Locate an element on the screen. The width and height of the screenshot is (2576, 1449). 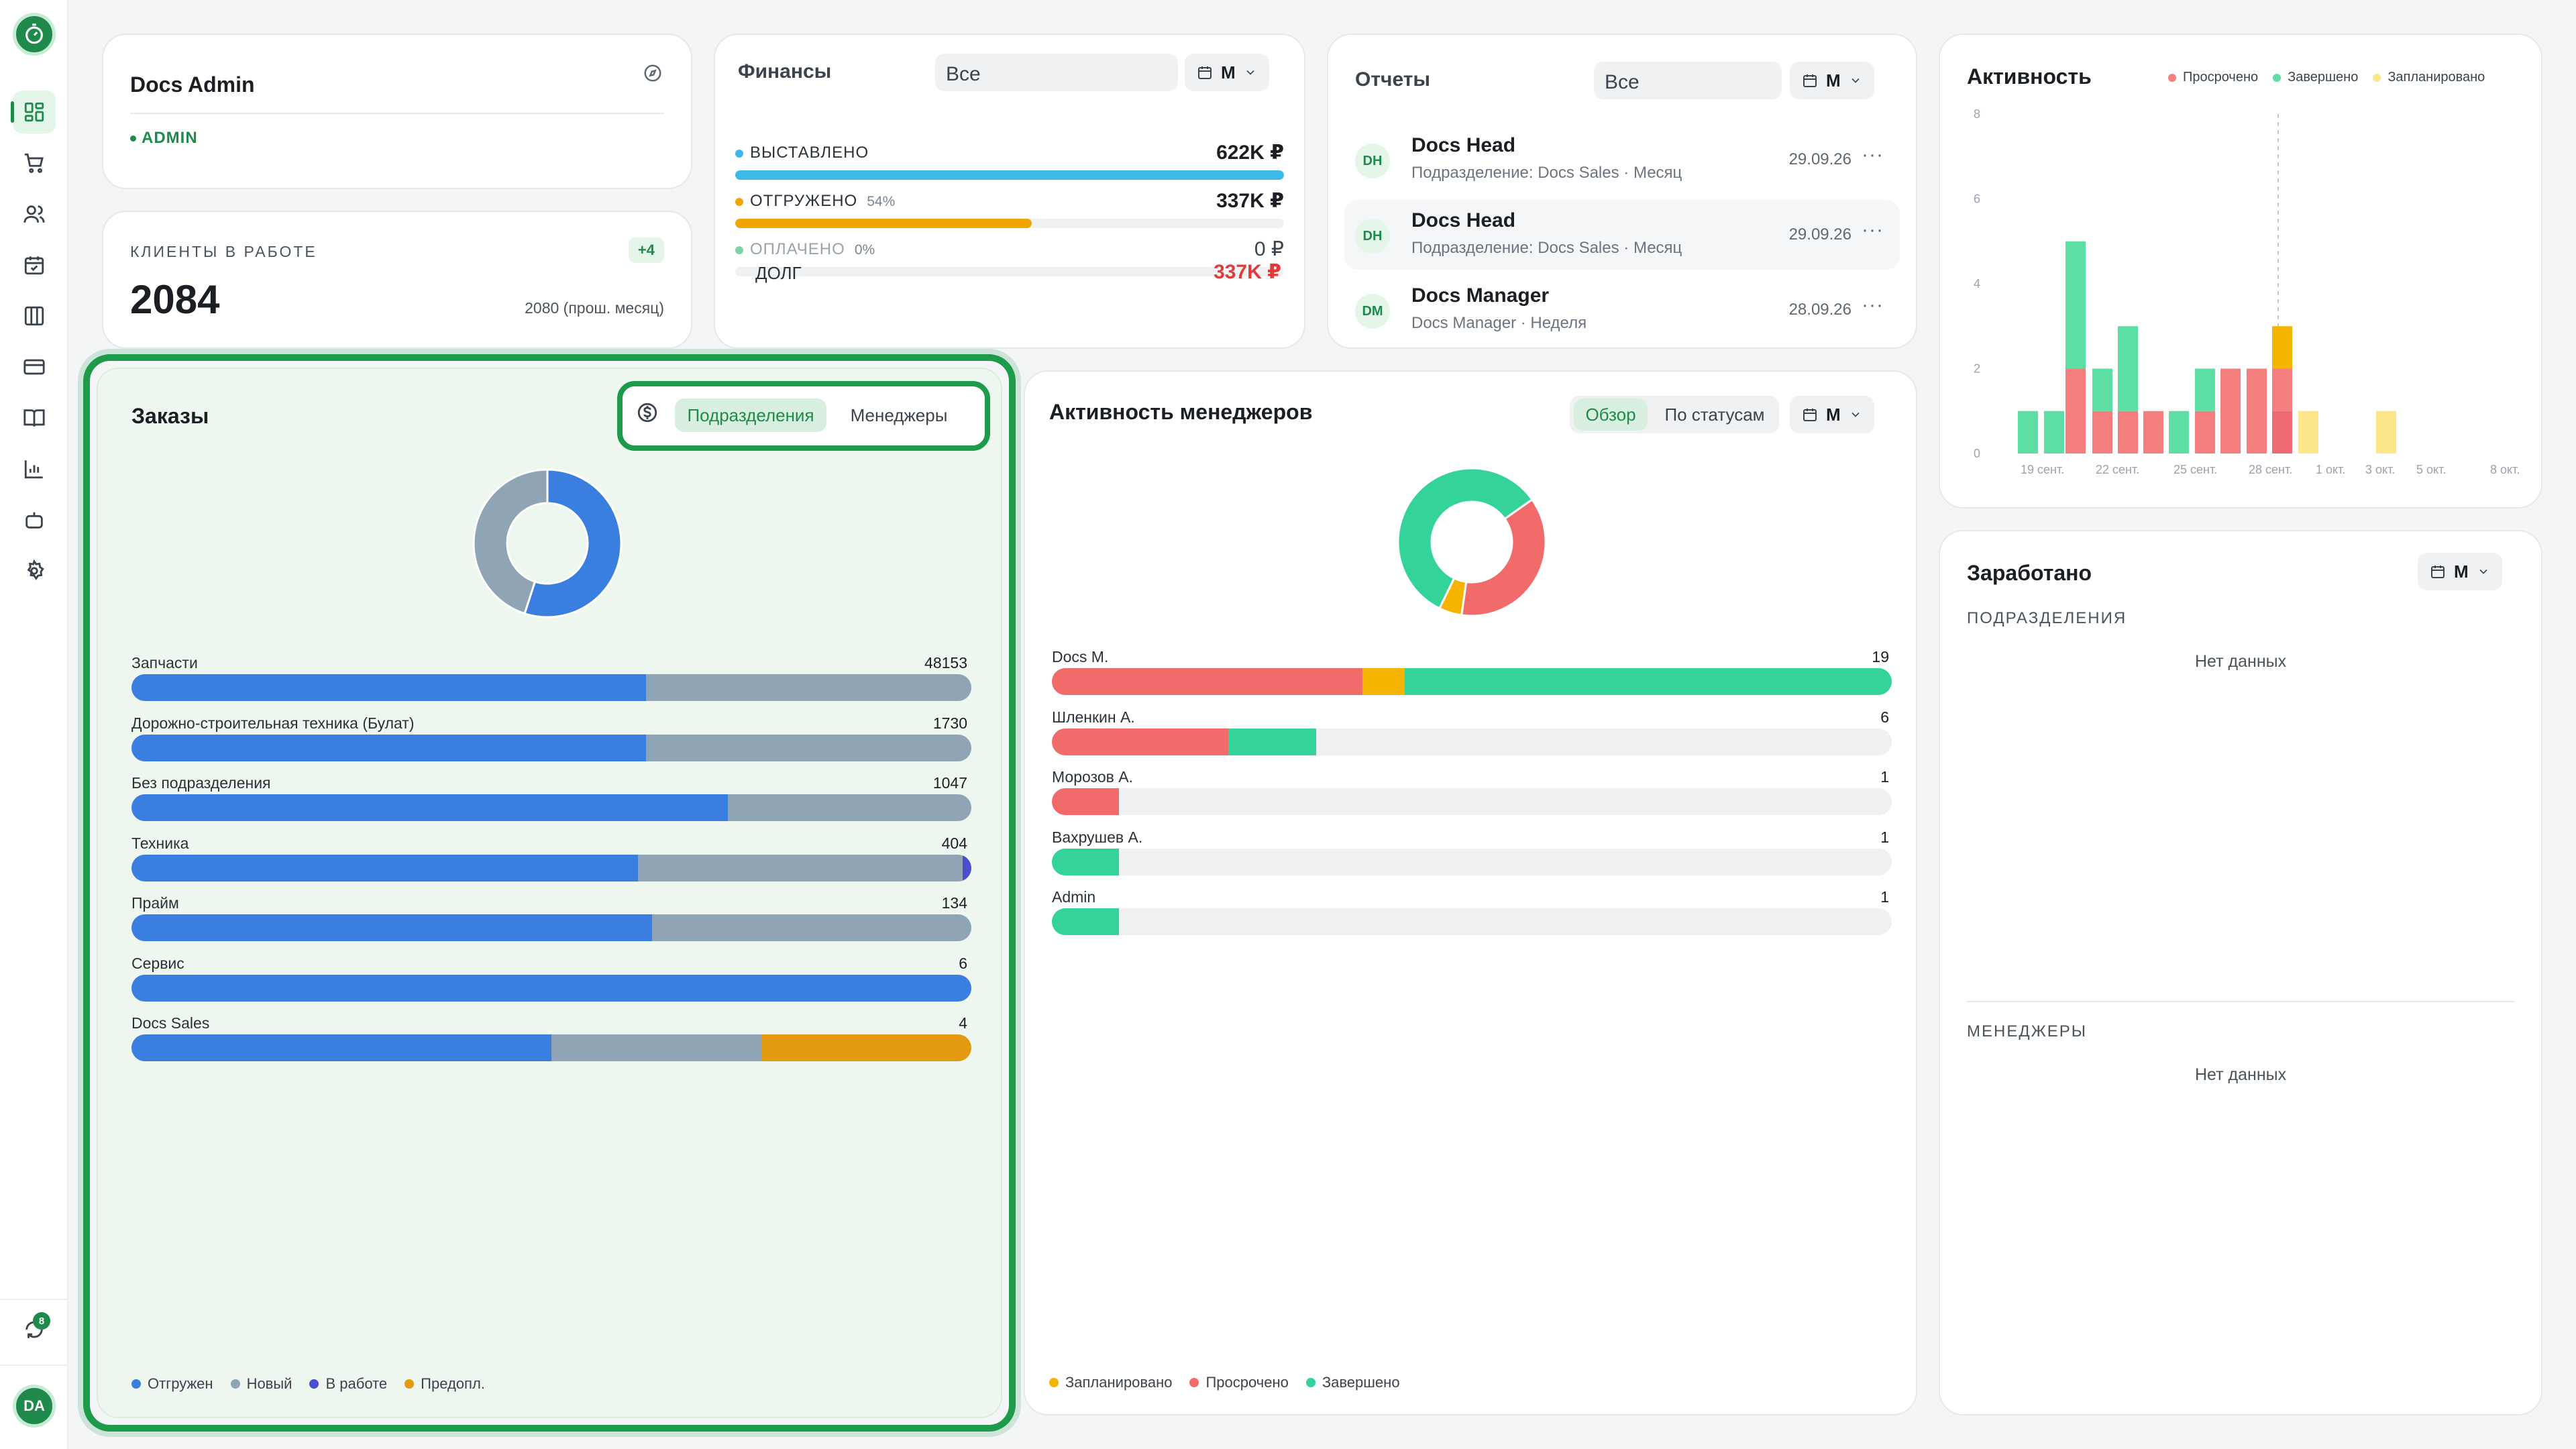
currency-icon is located at coordinates (647, 414).